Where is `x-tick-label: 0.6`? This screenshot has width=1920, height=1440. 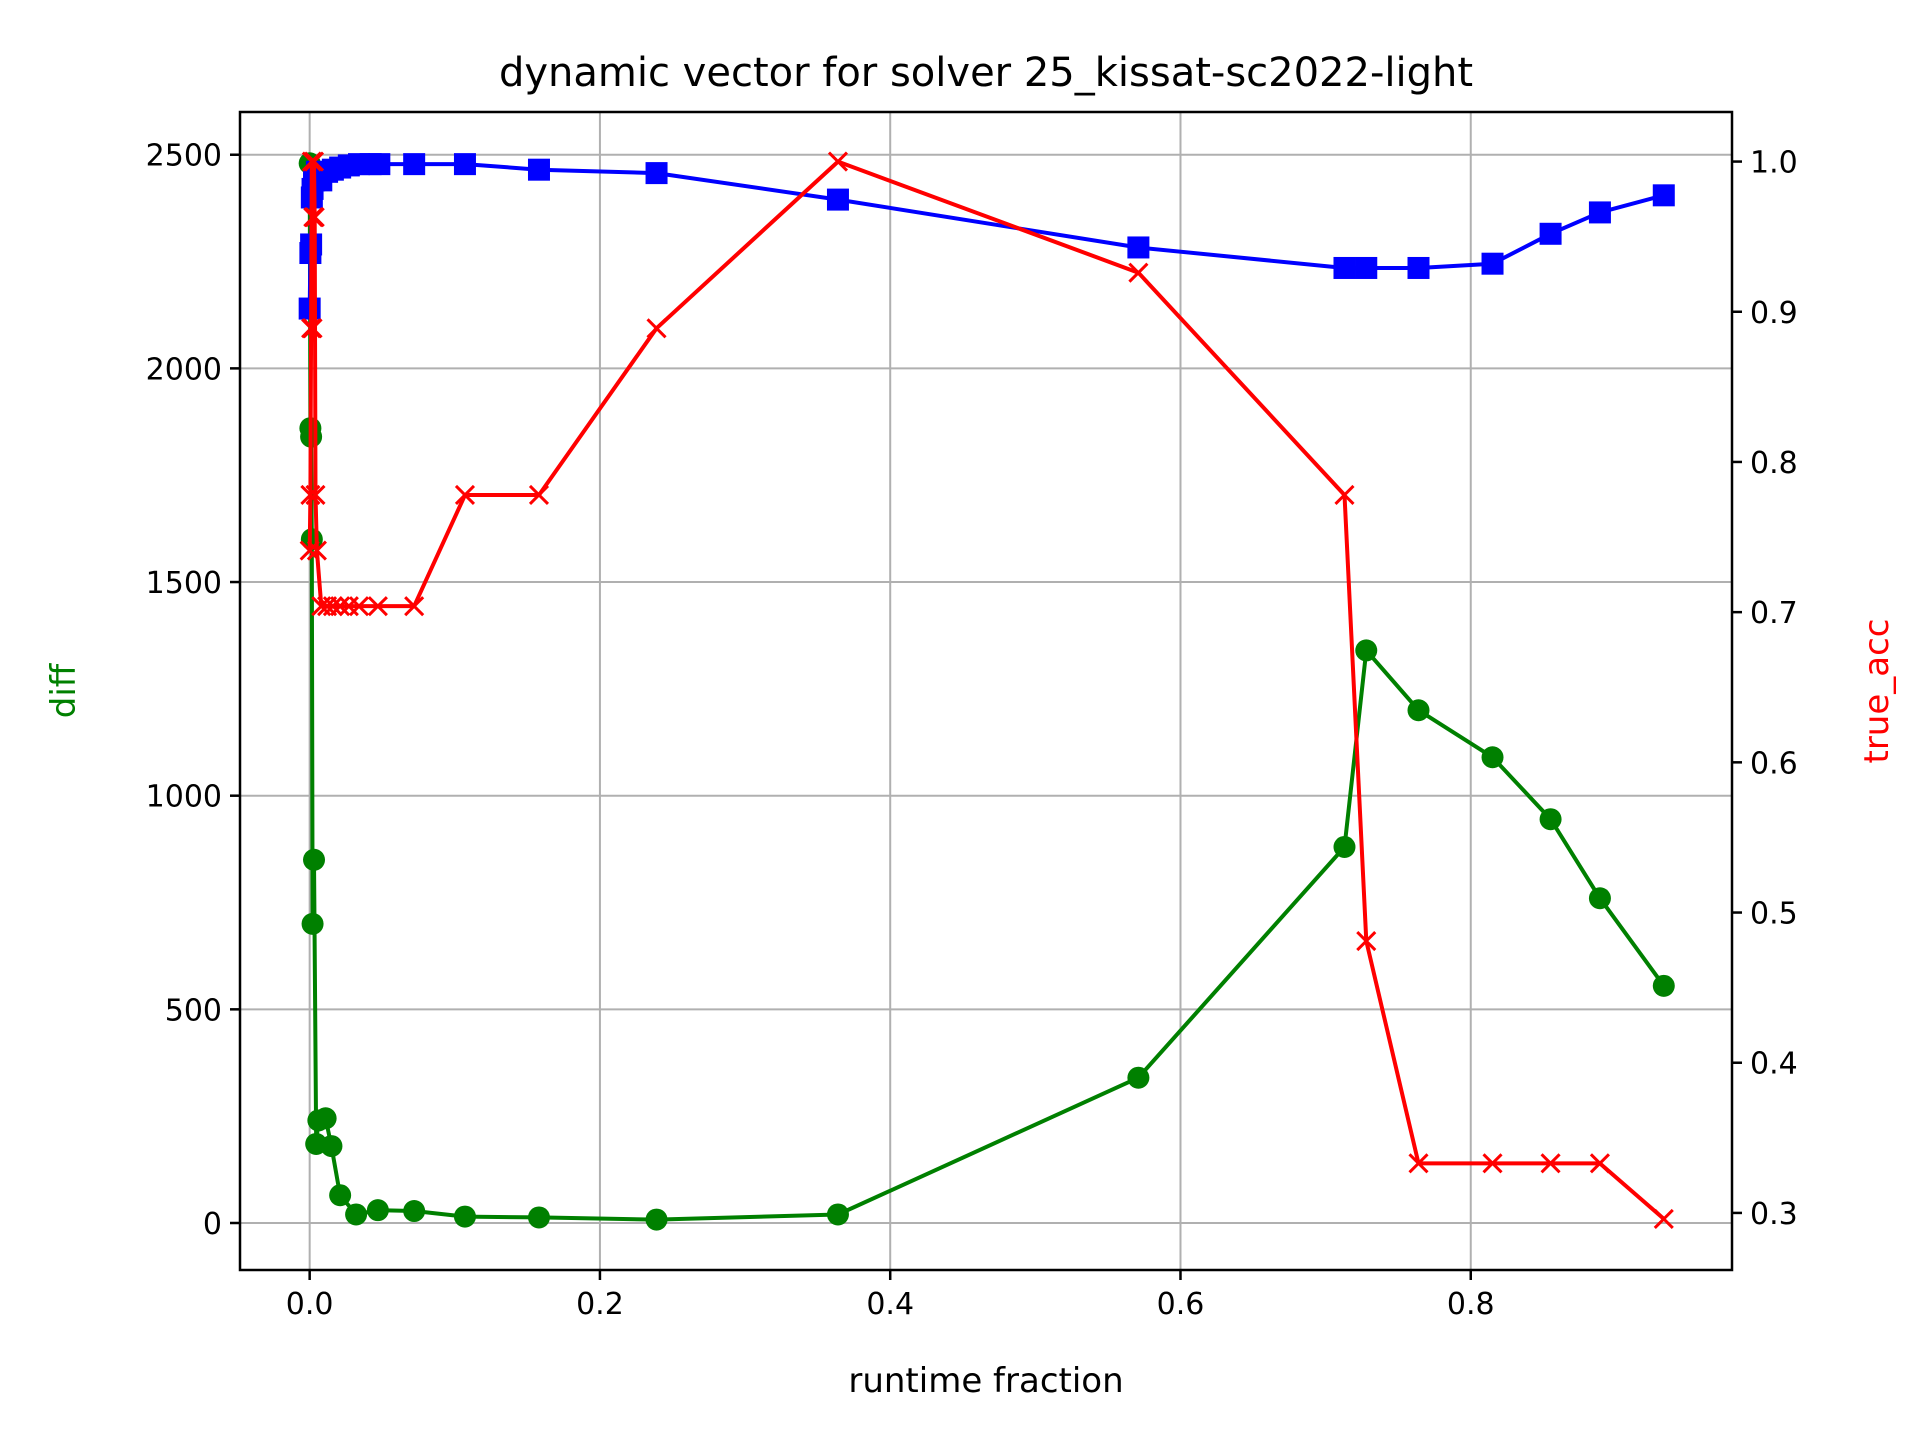 x-tick-label: 0.6 is located at coordinates (1181, 1304).